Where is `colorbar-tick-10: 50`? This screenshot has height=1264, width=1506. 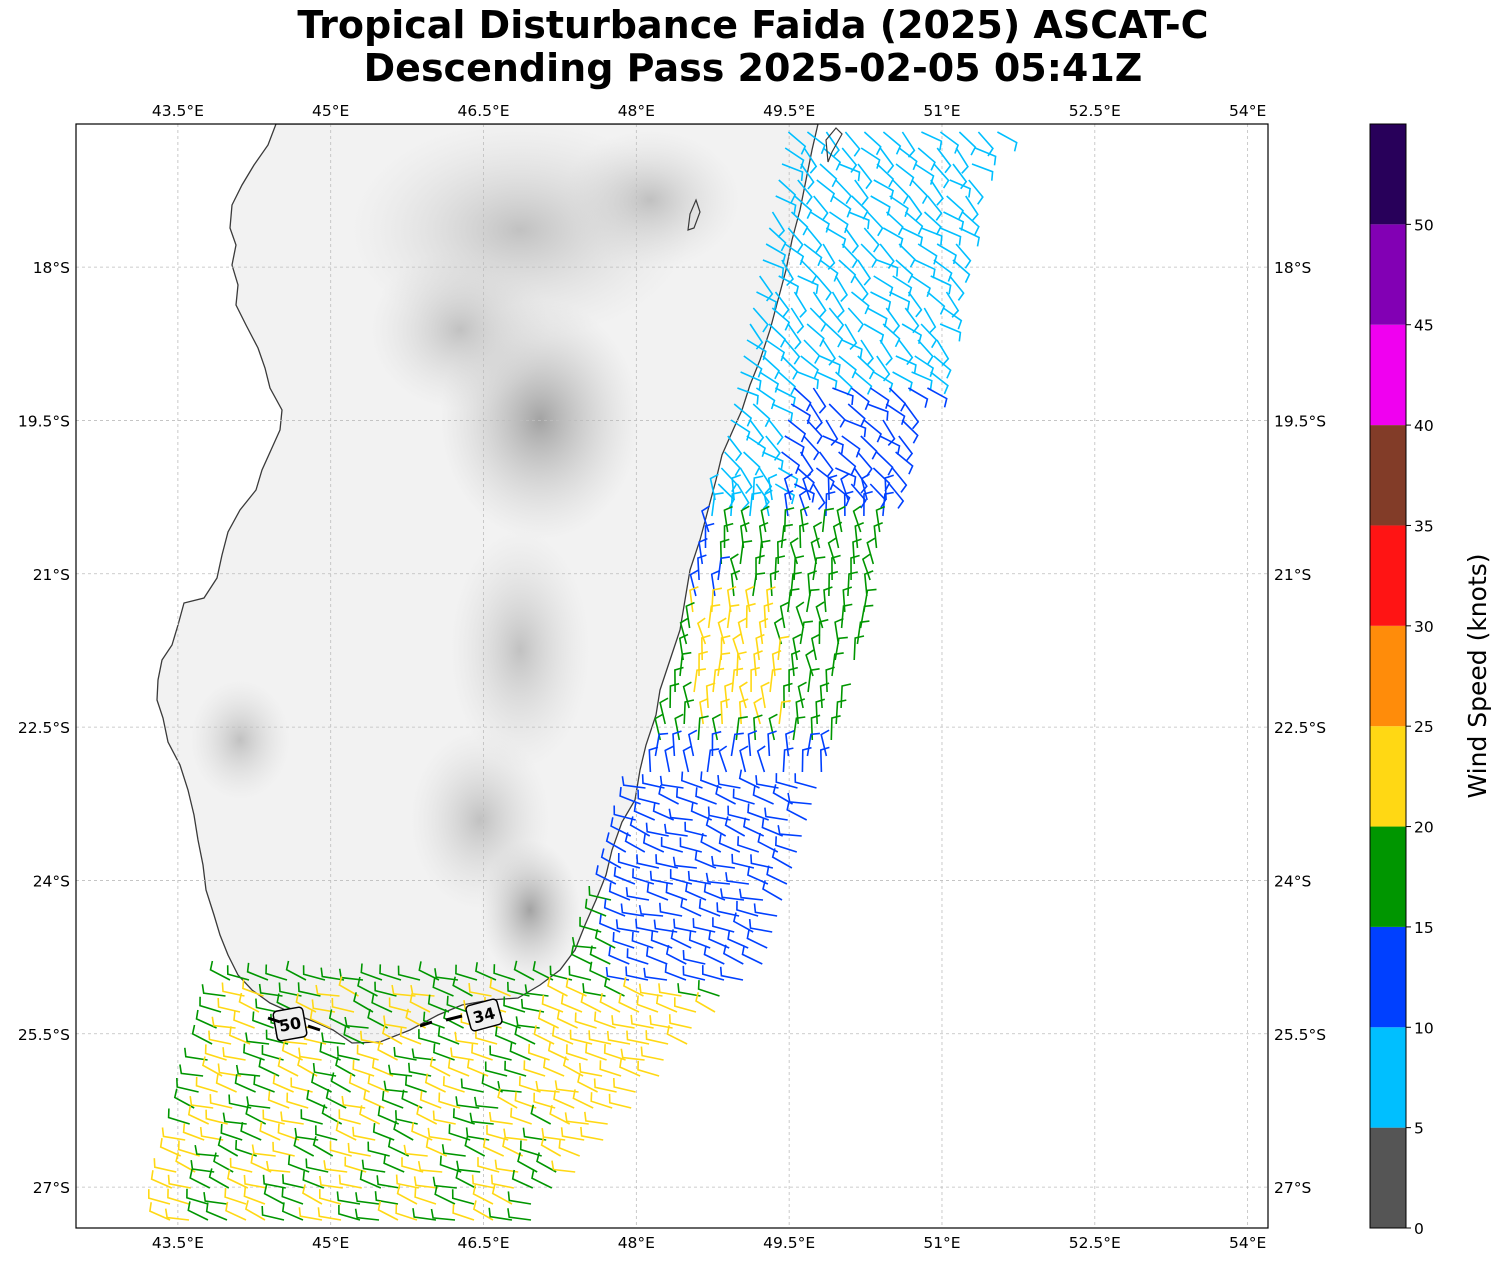 colorbar-tick-10: 50 is located at coordinates (1424, 225).